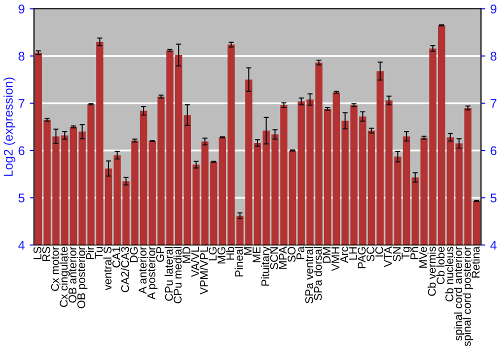  Describe the element at coordinates (125, 269) in the screenshot. I see `x-tick-label: CA2/CA3` at that location.